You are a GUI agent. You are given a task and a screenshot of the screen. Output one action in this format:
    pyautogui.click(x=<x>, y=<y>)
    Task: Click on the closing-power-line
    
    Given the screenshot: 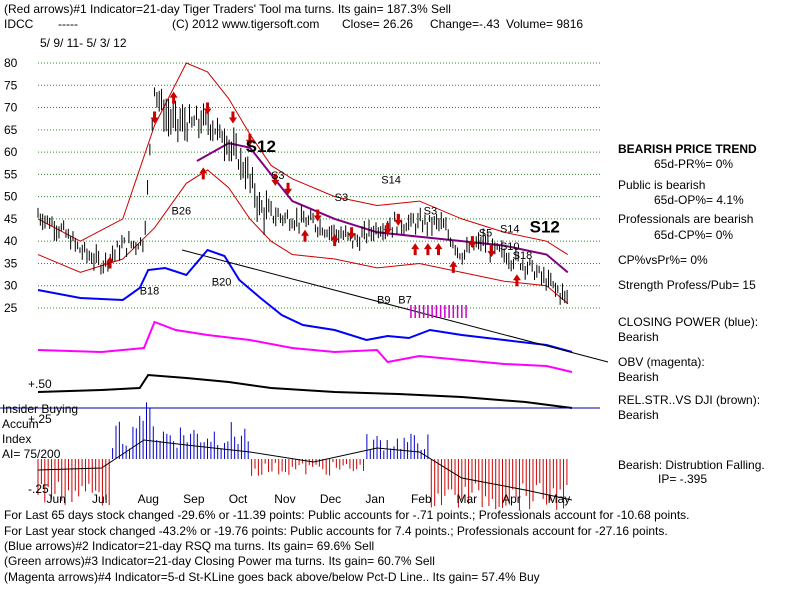 What is the action you would take?
    pyautogui.click(x=305, y=300)
    